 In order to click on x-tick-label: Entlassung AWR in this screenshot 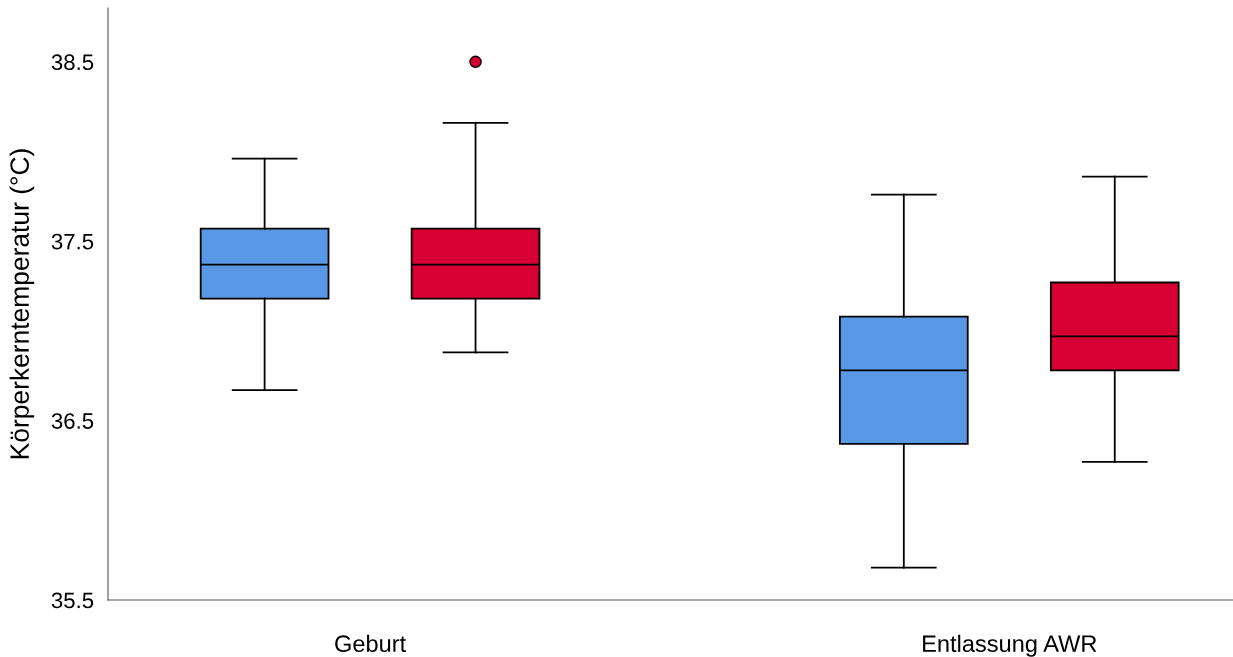, I will do `click(1010, 645)`.